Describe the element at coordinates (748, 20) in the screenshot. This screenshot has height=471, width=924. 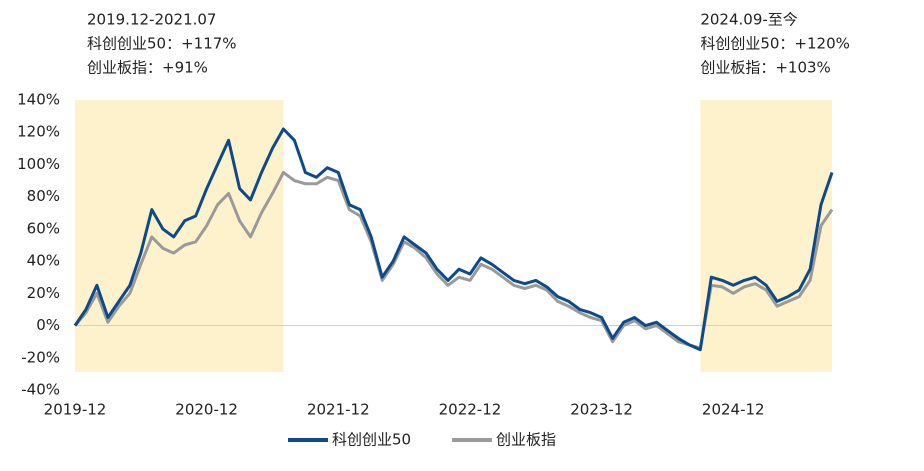
I see `annotation-text: 2024.09-至今` at that location.